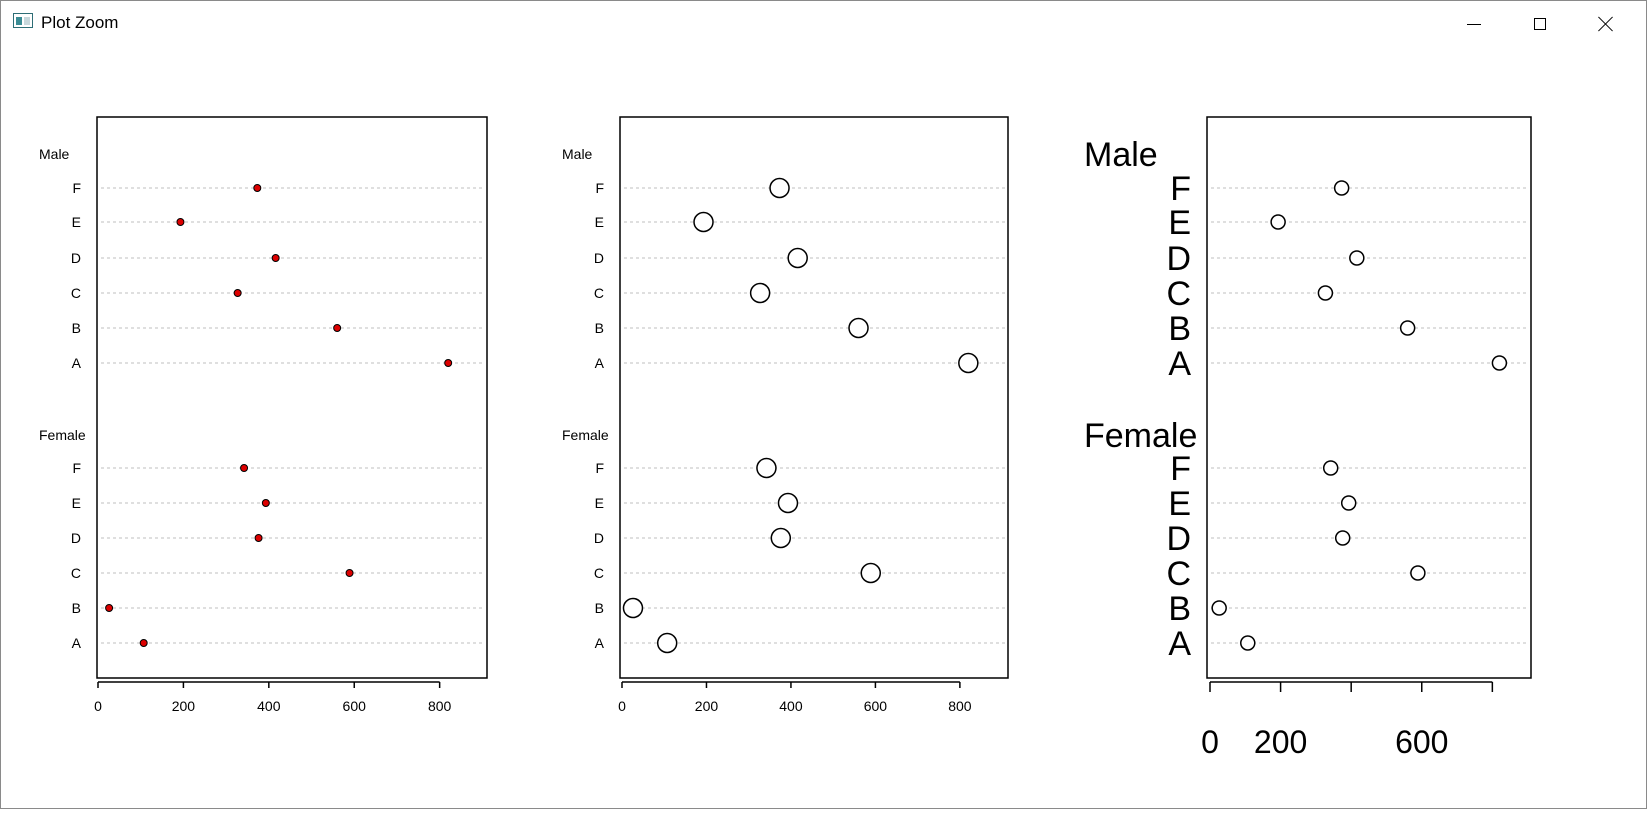  I want to click on maximize-button, so click(1540, 24).